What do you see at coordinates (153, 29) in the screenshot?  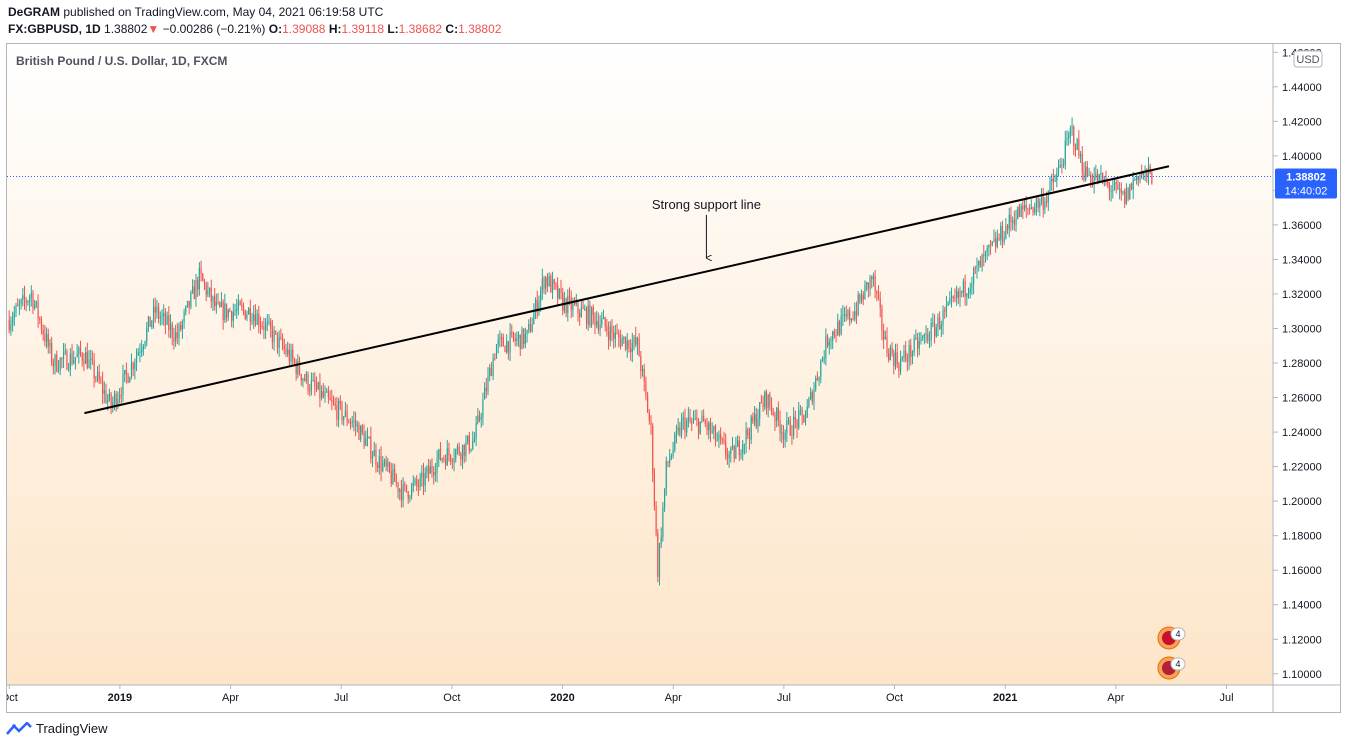 I see `change-arrow-icon: ▼` at bounding box center [153, 29].